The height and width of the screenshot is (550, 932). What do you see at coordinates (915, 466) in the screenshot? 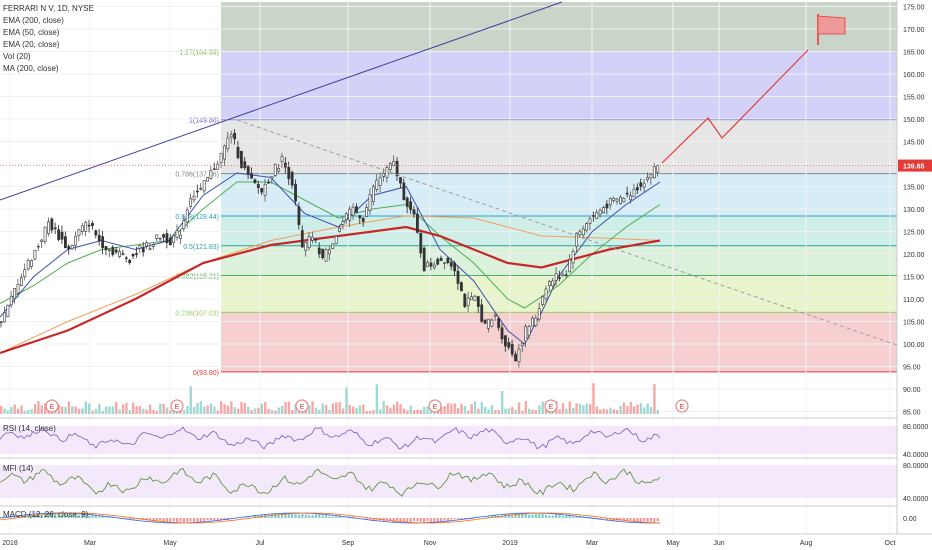
I see `mfi-tick: 80.0000` at bounding box center [915, 466].